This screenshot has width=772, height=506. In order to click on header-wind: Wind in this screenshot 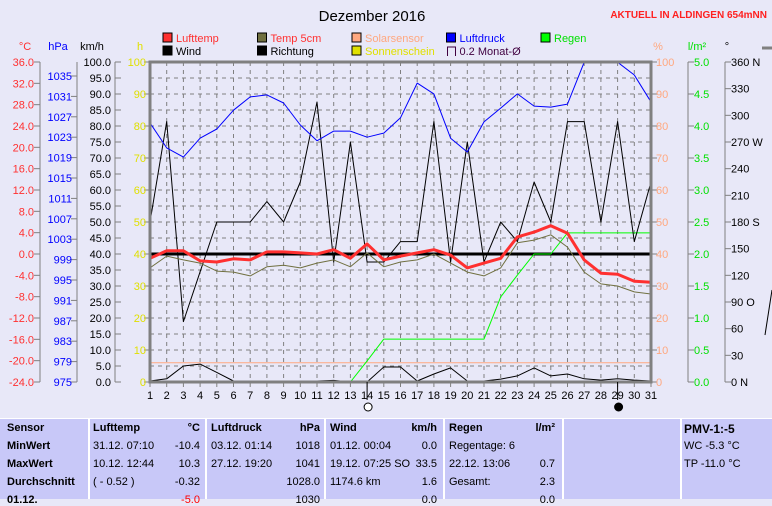, I will do `click(343, 428)`.